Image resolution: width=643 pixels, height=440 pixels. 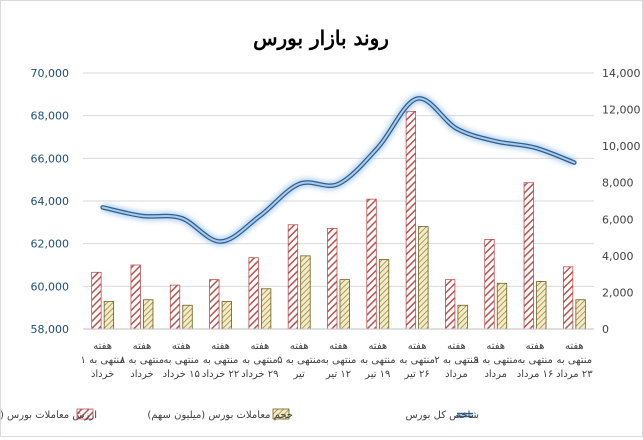 What do you see at coordinates (50, 73) in the screenshot?
I see `left-axis-tick-label: 70,000` at bounding box center [50, 73].